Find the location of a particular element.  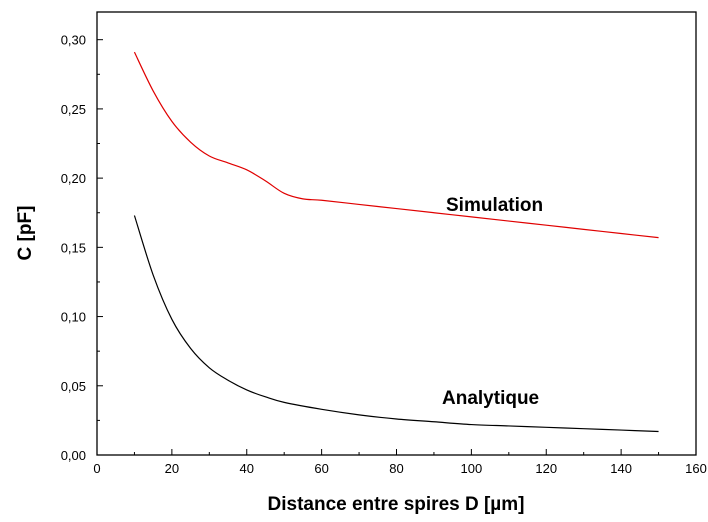

x-tick-label: 40 is located at coordinates (247, 468).